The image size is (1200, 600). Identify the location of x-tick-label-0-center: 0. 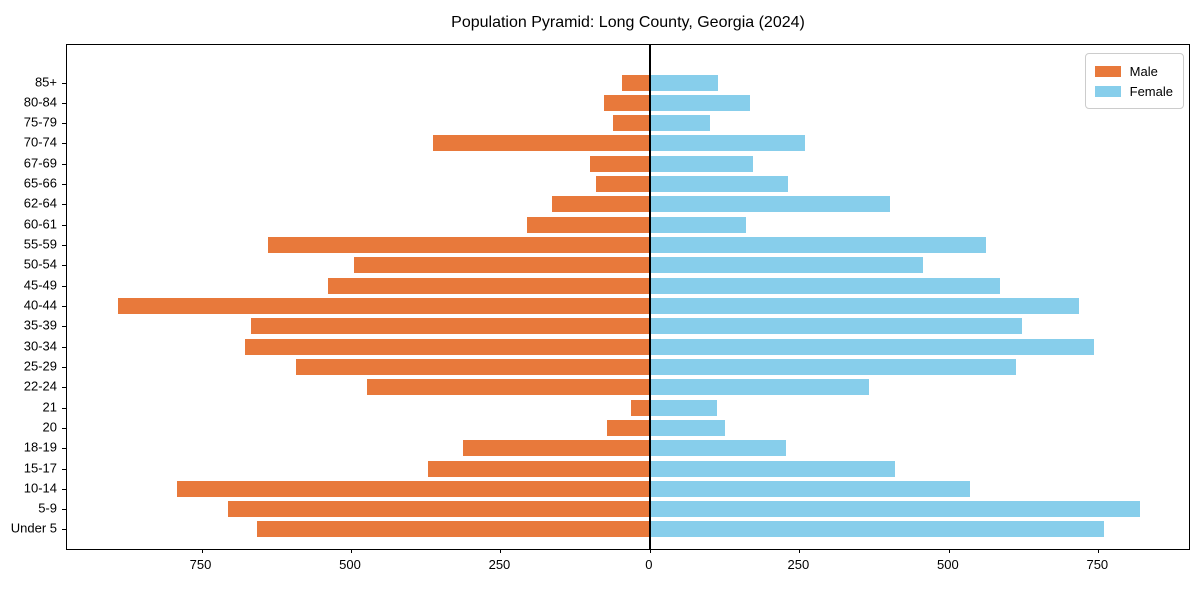
(649, 564).